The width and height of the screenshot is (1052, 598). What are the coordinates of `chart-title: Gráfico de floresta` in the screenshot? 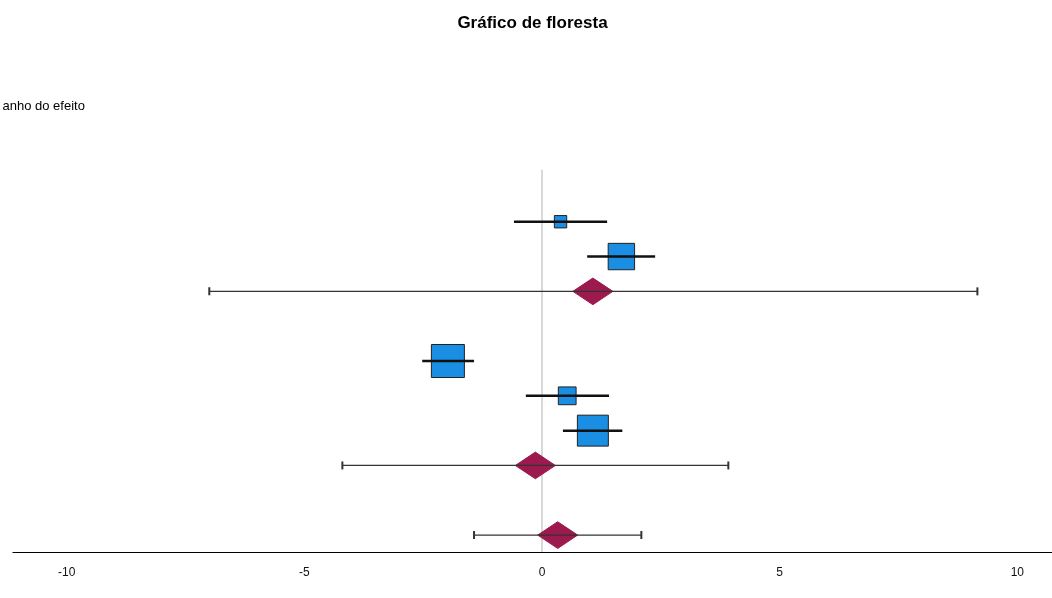 It's located at (533, 22).